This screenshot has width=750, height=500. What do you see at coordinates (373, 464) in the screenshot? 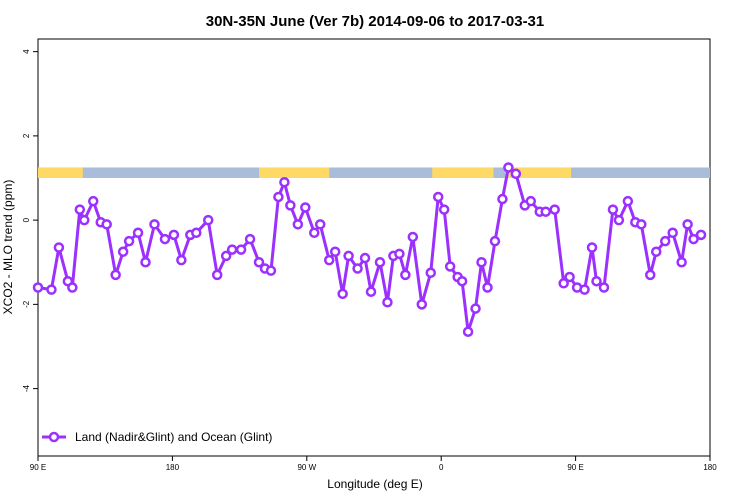
I see `x-axis: 90 E 180 90 W 0 90 E 180` at bounding box center [373, 464].